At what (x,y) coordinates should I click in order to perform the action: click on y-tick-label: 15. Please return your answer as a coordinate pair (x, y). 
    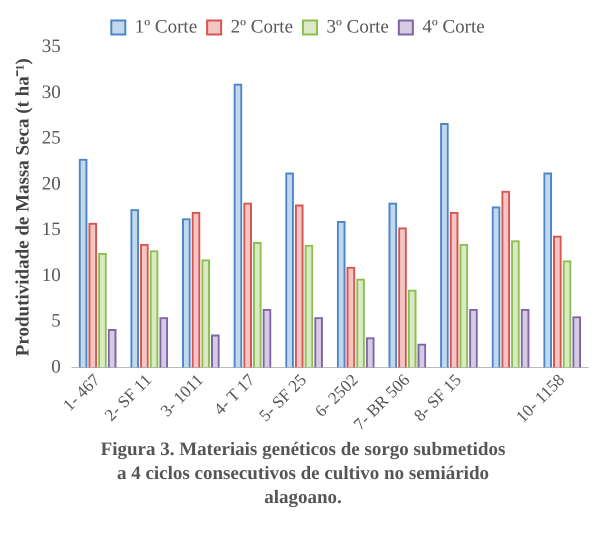
    Looking at the image, I should click on (51, 229).